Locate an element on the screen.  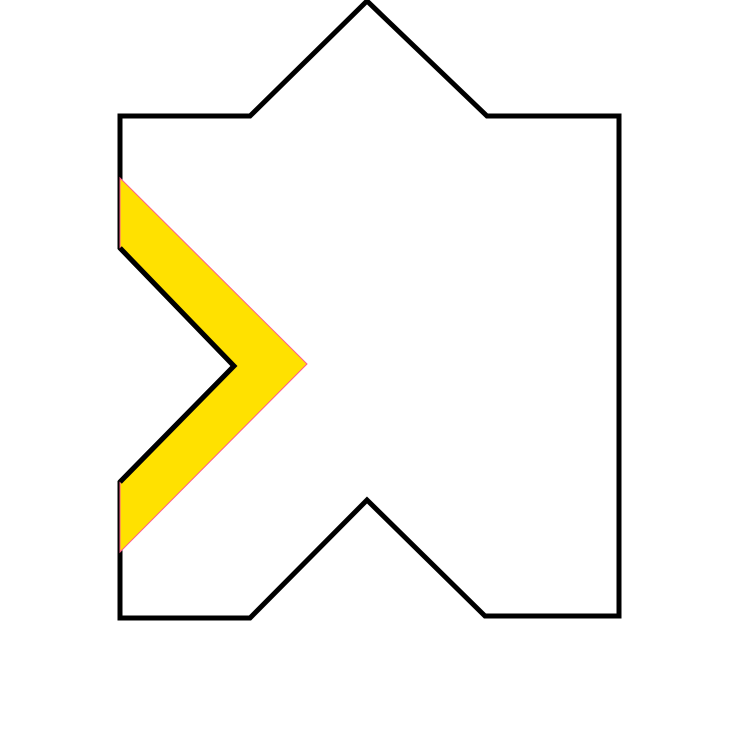
shape-inner-edge is located at coordinates (178, 365).